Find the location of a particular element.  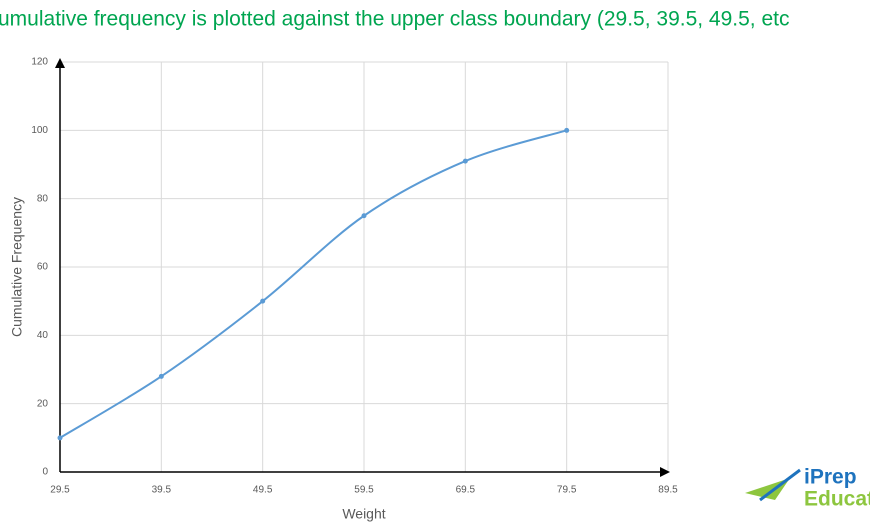

x-tick-label: 49.5 is located at coordinates (263, 490).